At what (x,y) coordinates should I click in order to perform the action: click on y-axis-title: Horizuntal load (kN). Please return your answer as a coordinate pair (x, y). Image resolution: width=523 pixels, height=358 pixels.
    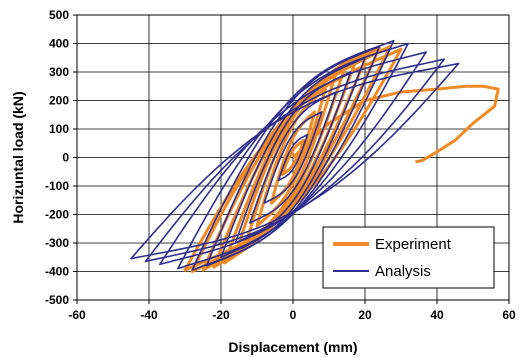
    Looking at the image, I should click on (18, 157).